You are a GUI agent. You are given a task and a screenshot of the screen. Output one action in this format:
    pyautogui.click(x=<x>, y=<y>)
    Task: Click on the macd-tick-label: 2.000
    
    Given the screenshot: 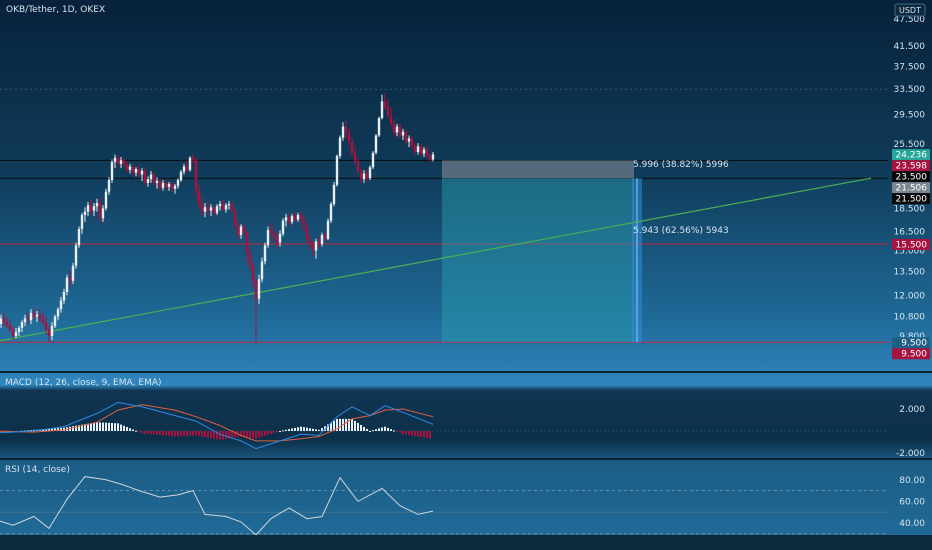 What is the action you would take?
    pyautogui.click(x=912, y=410)
    